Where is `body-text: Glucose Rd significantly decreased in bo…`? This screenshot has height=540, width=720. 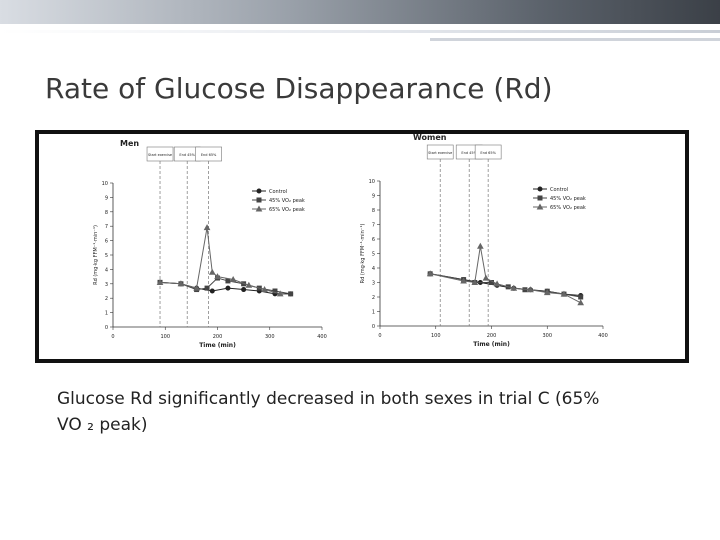 body-text: Glucose Rd significantly decreased in bo… is located at coordinates (328, 412).